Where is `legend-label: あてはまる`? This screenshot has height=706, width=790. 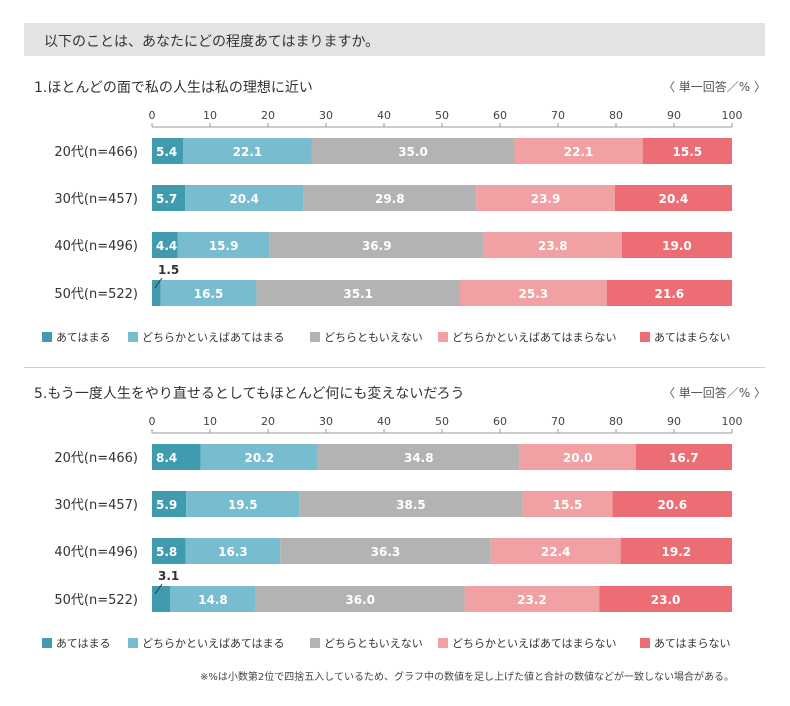
legend-label: あてはまる is located at coordinates (83, 643).